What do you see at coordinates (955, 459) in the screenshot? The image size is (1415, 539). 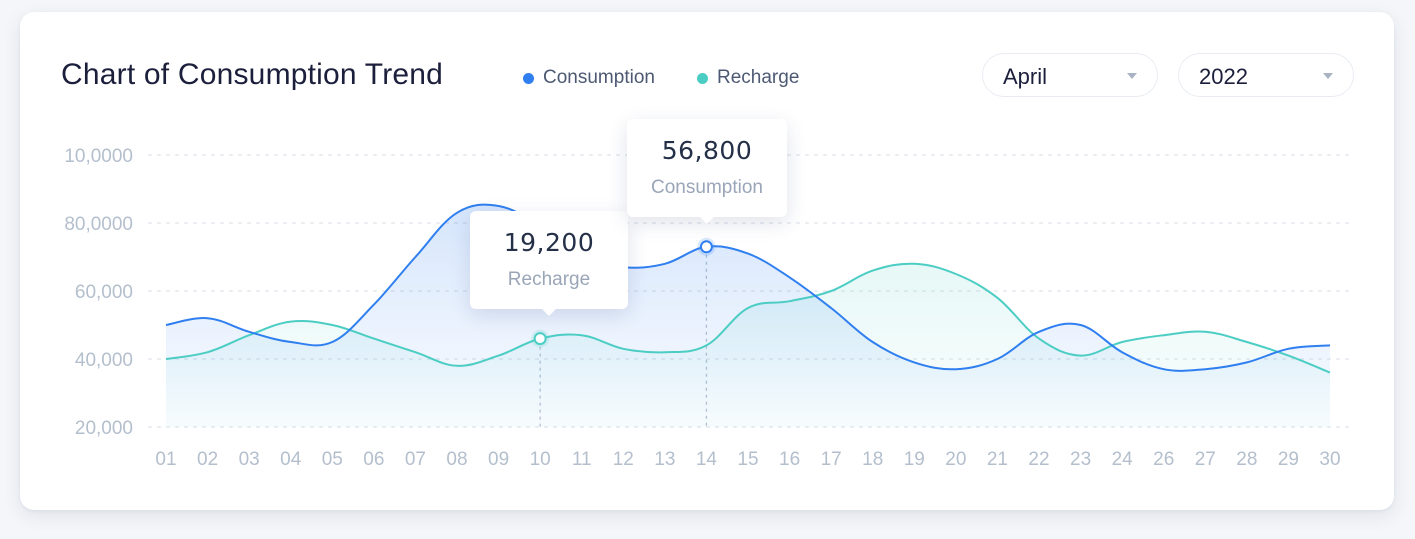 I see `x-tick-label: 20` at bounding box center [955, 459].